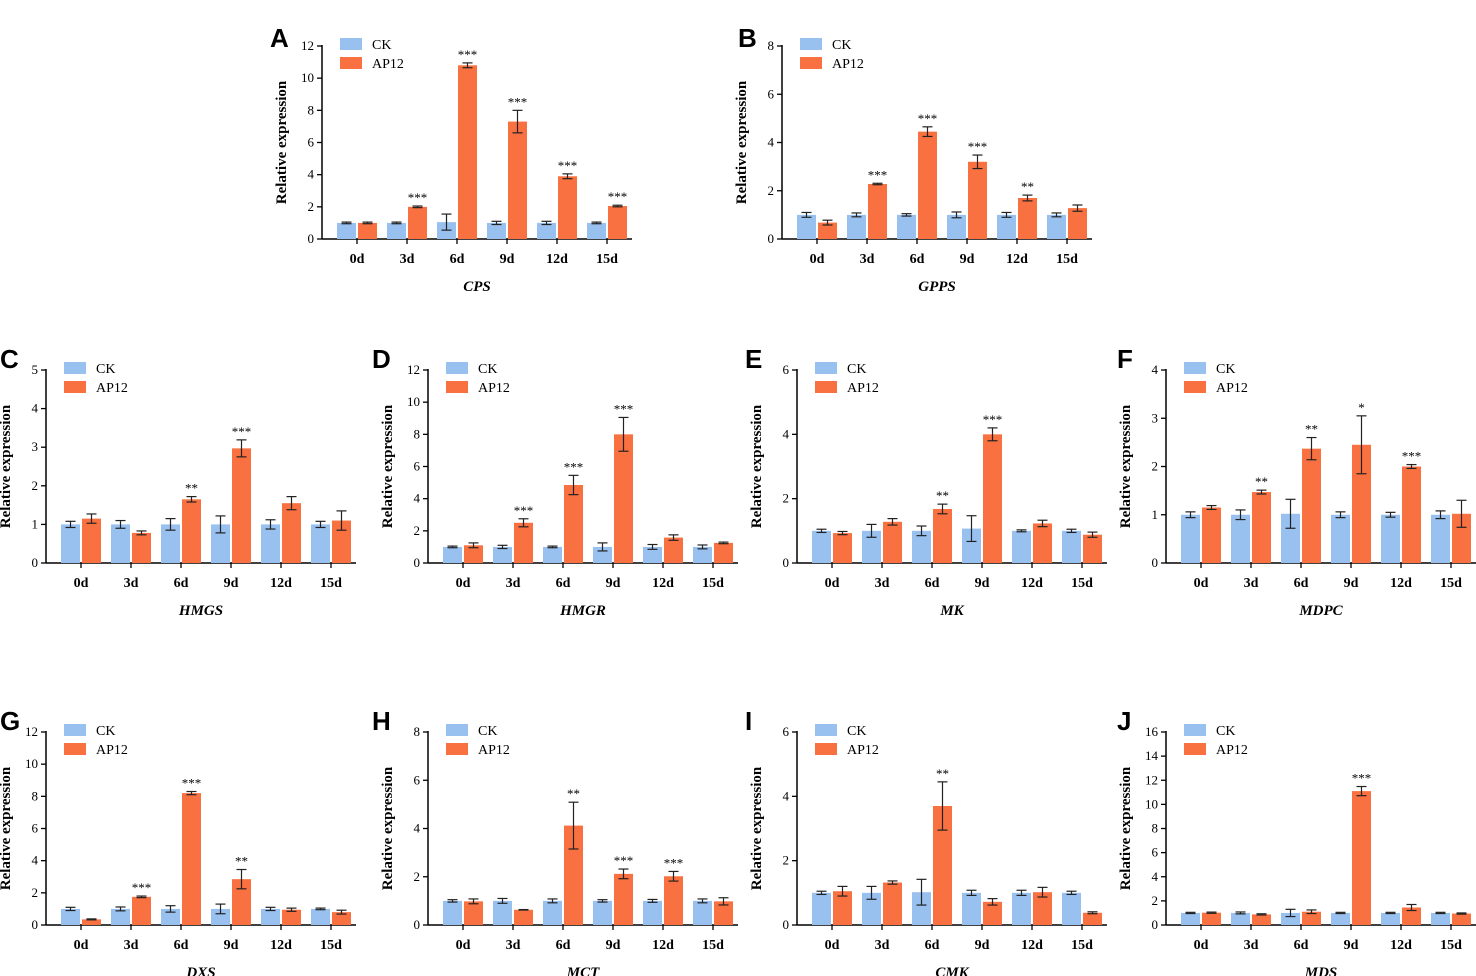  Describe the element at coordinates (10, 721) in the screenshot. I see `panel-letter: G` at that location.